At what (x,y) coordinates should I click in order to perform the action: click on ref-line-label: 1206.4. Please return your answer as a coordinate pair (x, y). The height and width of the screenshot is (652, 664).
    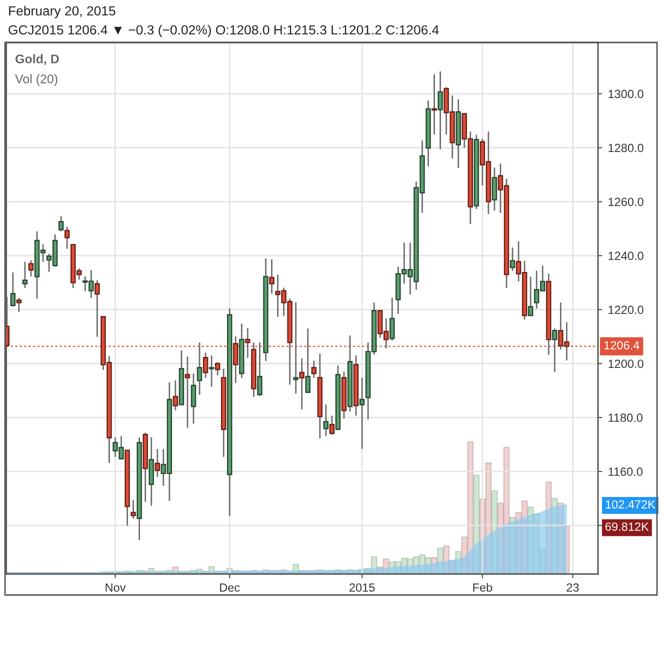
    Looking at the image, I should click on (622, 345).